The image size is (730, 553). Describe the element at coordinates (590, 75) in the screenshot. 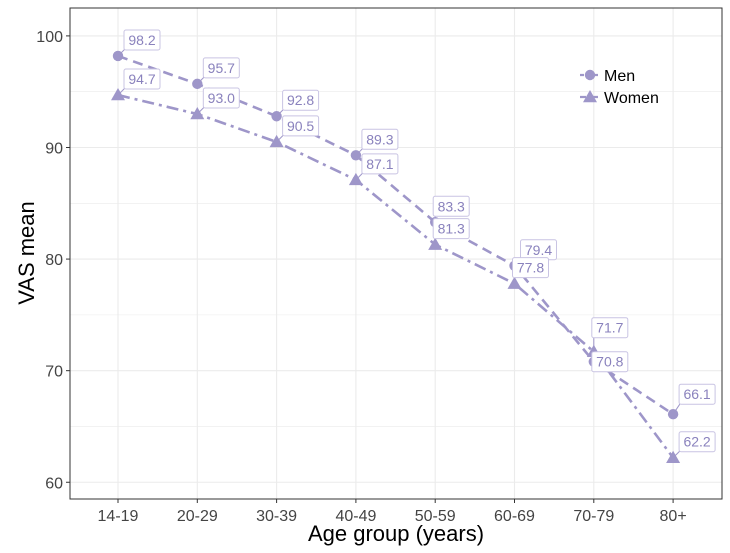

I see `legend-marker-men` at that location.